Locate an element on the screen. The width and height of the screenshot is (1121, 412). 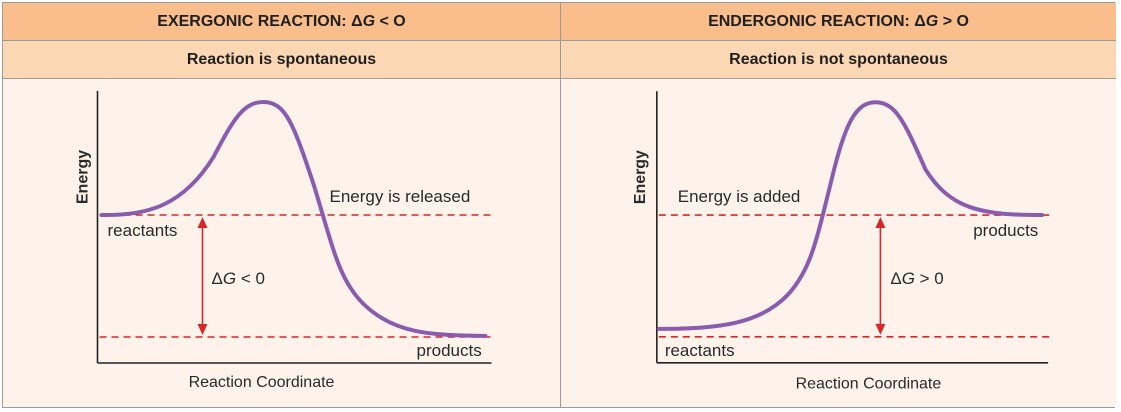
endergonic-title-symbol: G is located at coordinates (932, 21).